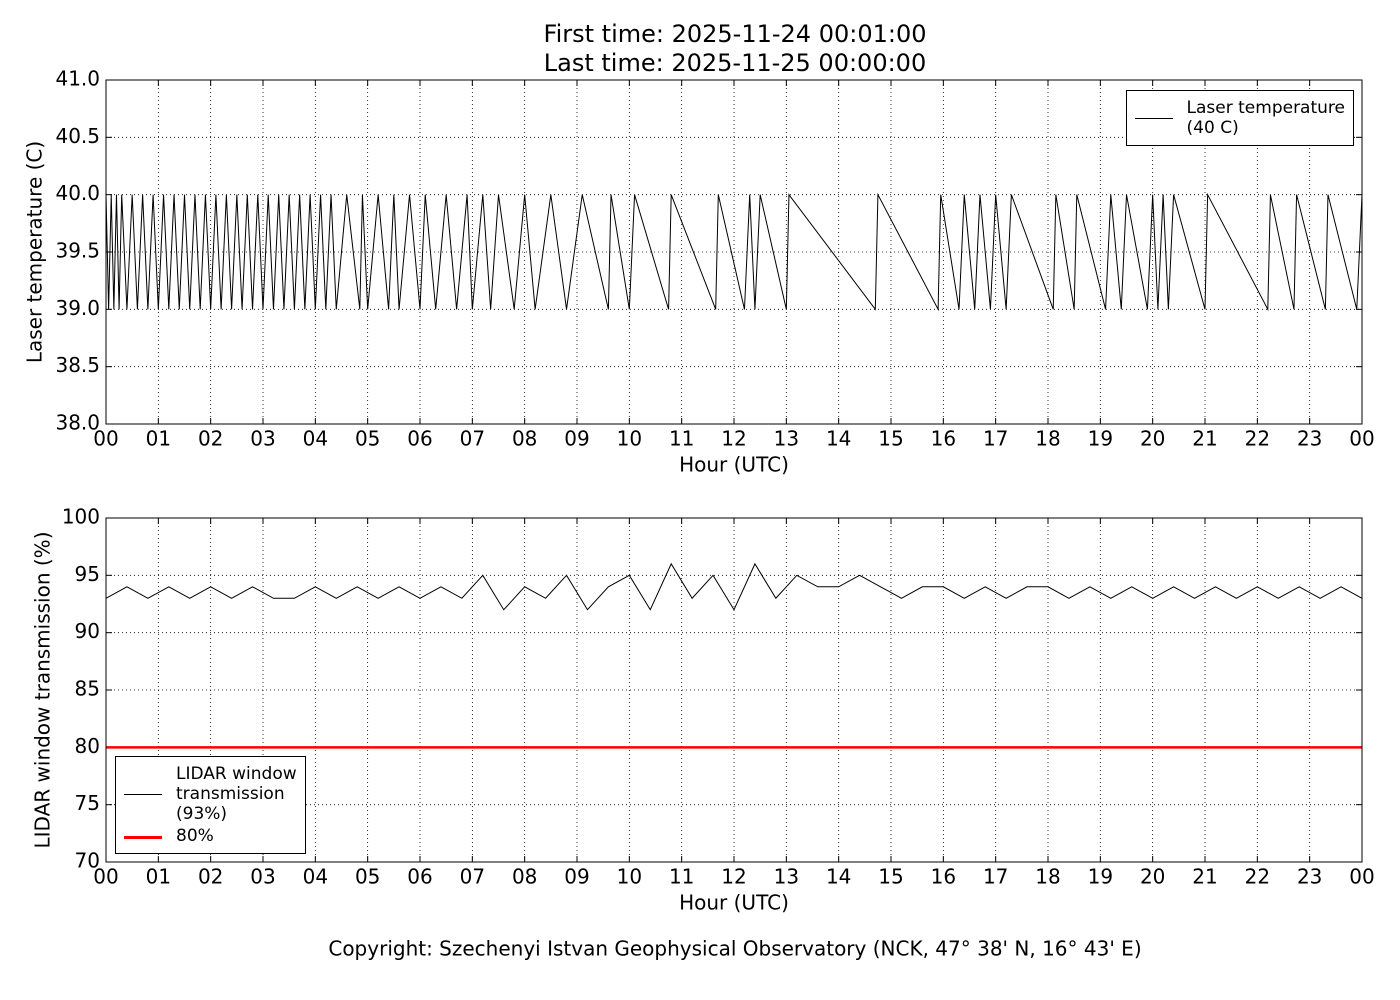 The height and width of the screenshot is (1000, 1400). I want to click on legend: Laser temperature (40 C), so click(1239, 118).